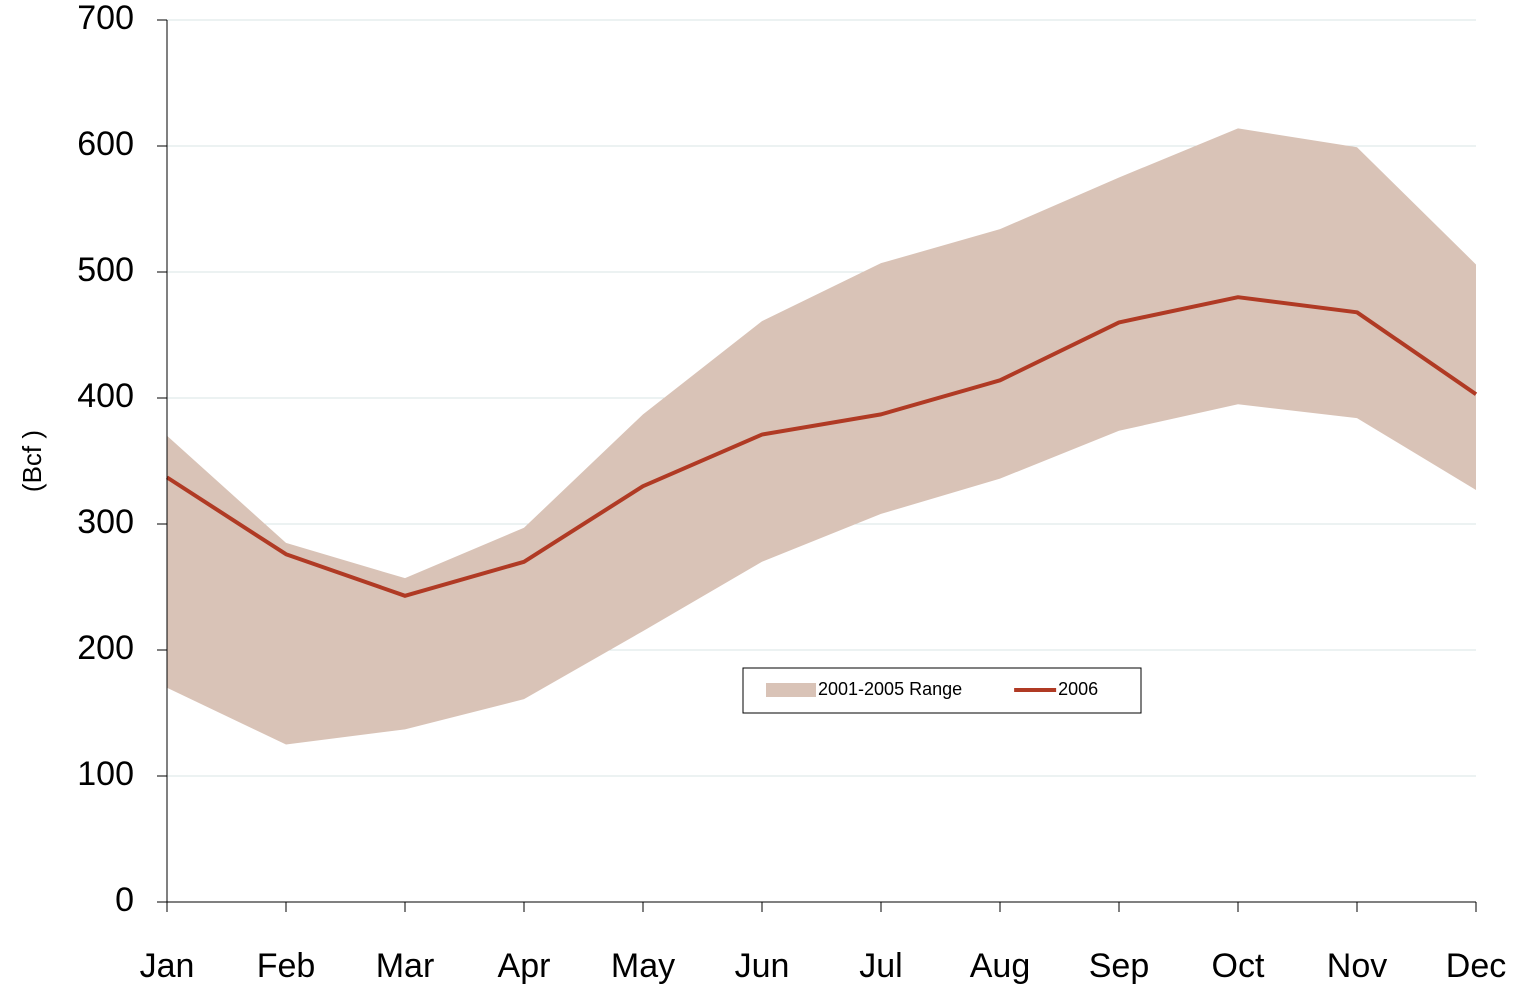  I want to click on y-tick-label: 700, so click(105, 18).